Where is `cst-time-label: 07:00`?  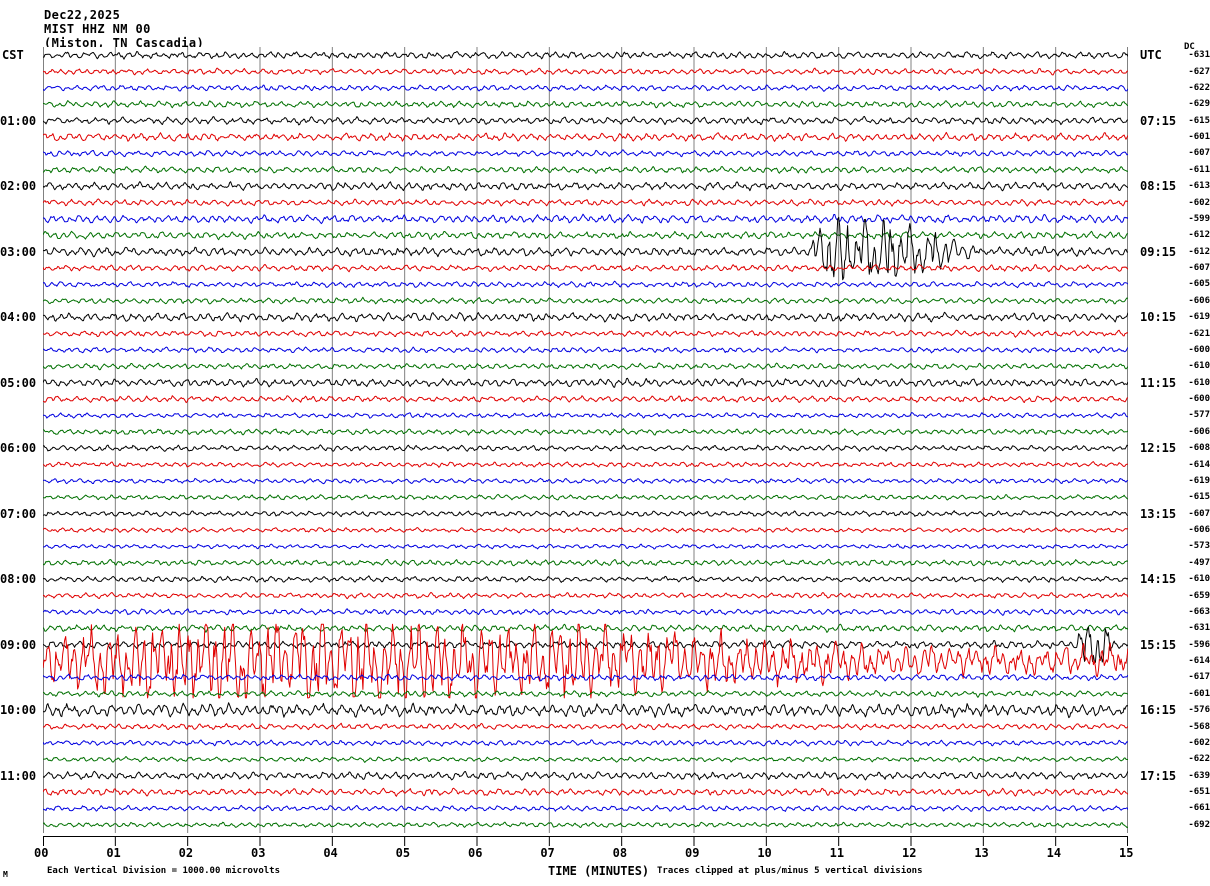
cst-time-label: 07:00 is located at coordinates (18, 513).